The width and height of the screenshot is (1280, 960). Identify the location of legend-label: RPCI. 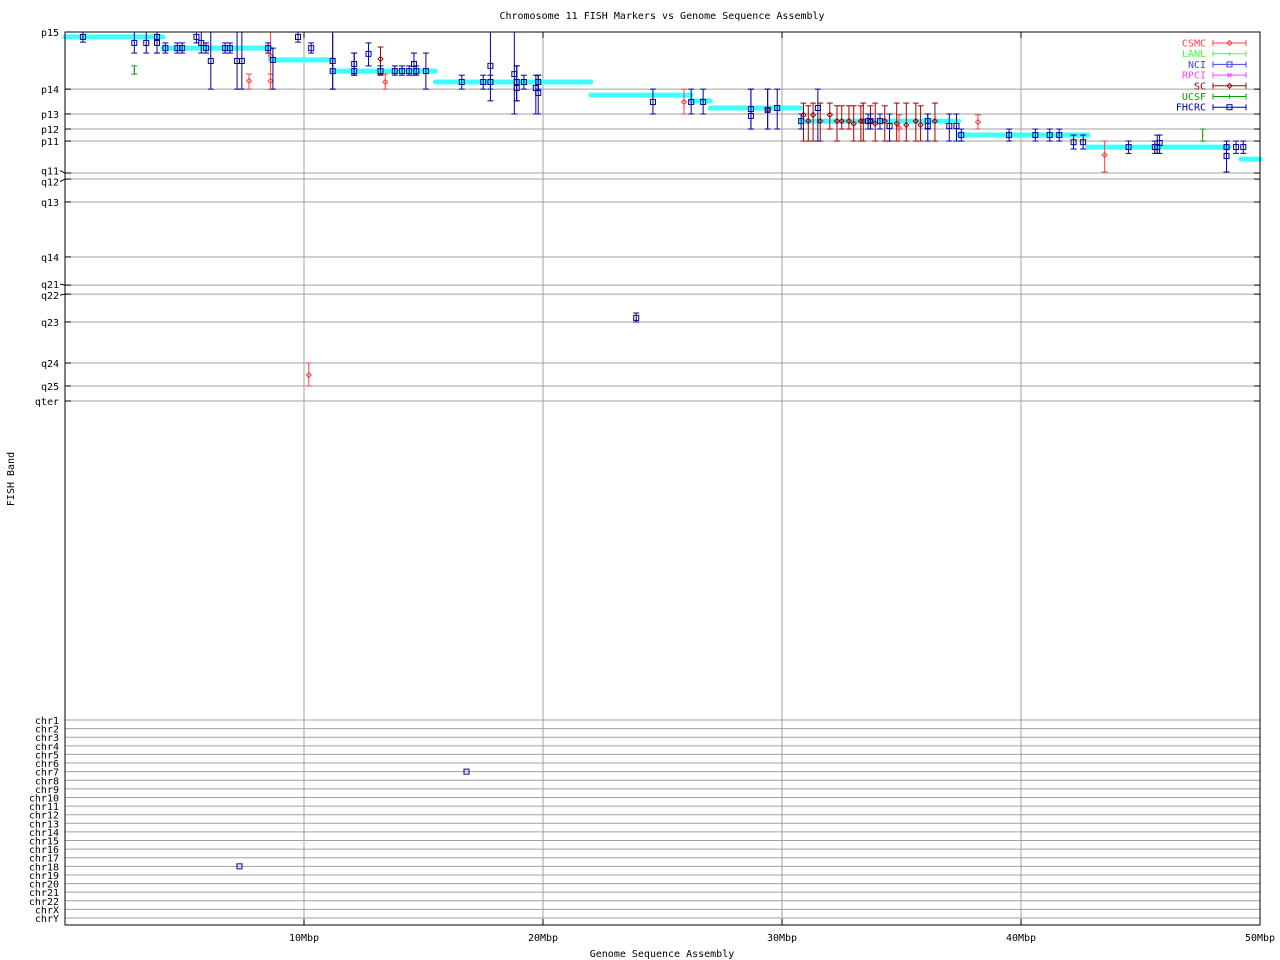
(1194, 76).